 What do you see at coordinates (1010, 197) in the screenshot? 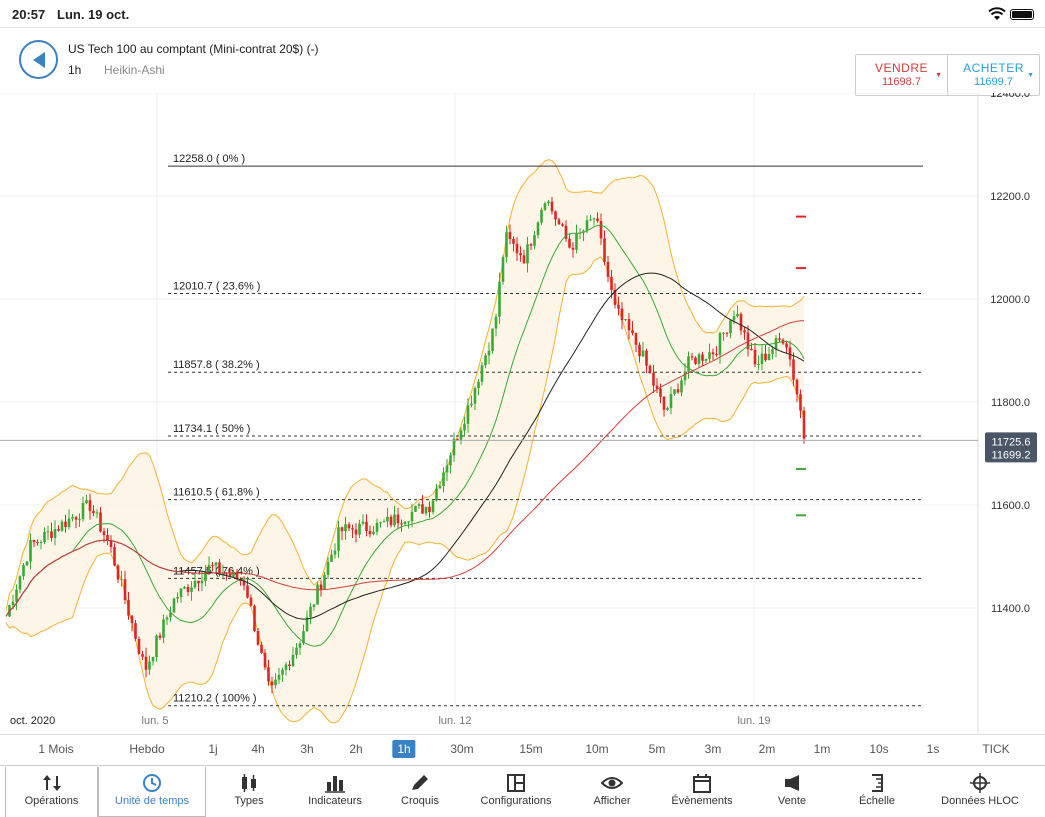
I see `price-tick-label: 12200.0` at bounding box center [1010, 197].